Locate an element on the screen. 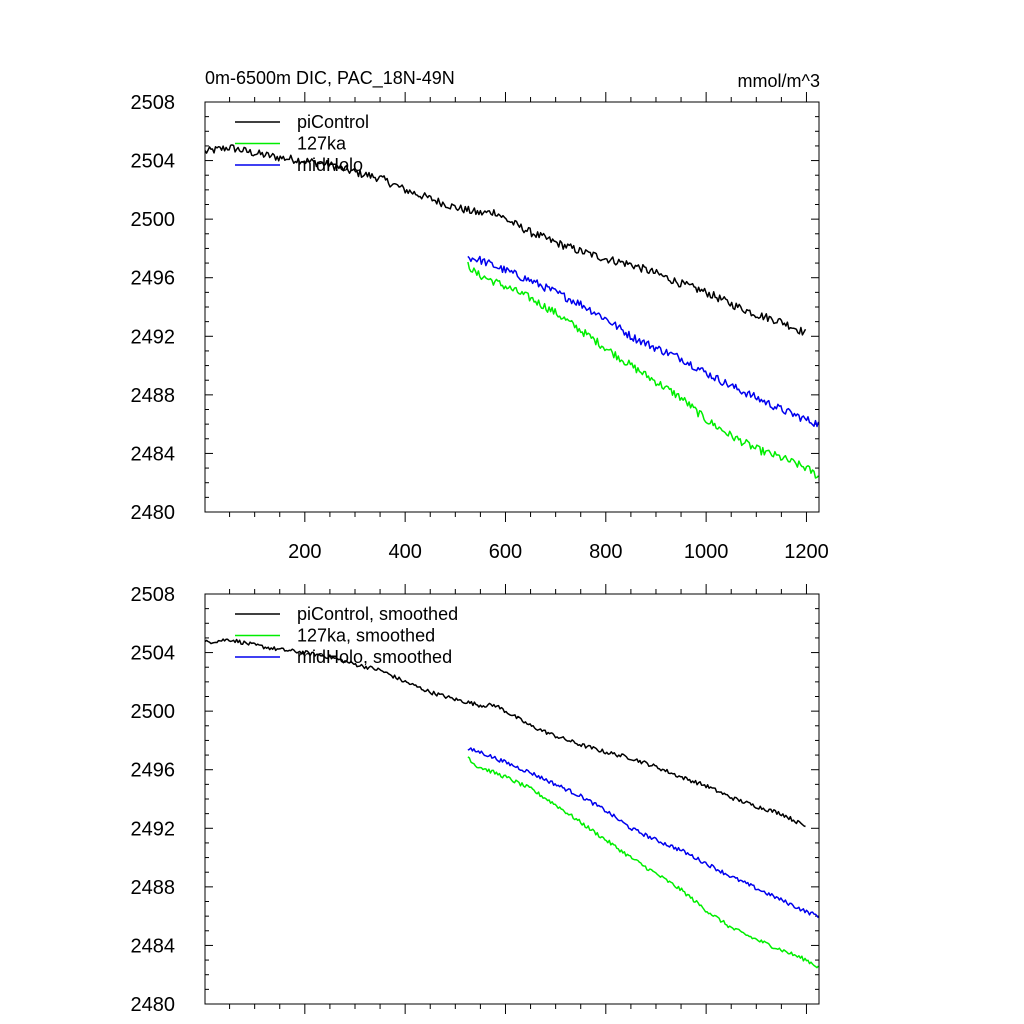 The height and width of the screenshot is (1024, 1024). x-tick-label: 800 is located at coordinates (605, 552).